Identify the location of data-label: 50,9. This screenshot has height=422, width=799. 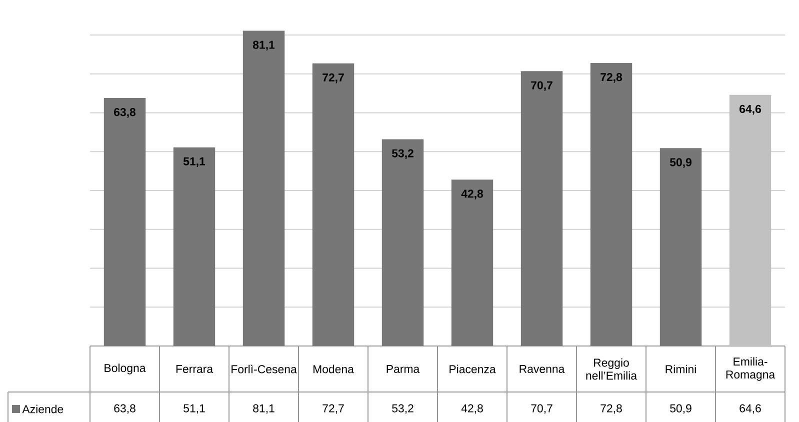
(681, 409).